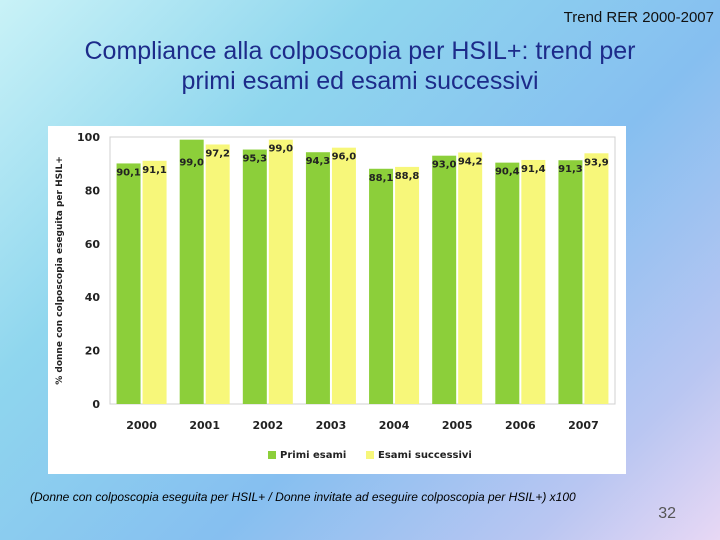  What do you see at coordinates (280, 149) in the screenshot?
I see `data-label-esami-successivi-2002: 99,0` at bounding box center [280, 149].